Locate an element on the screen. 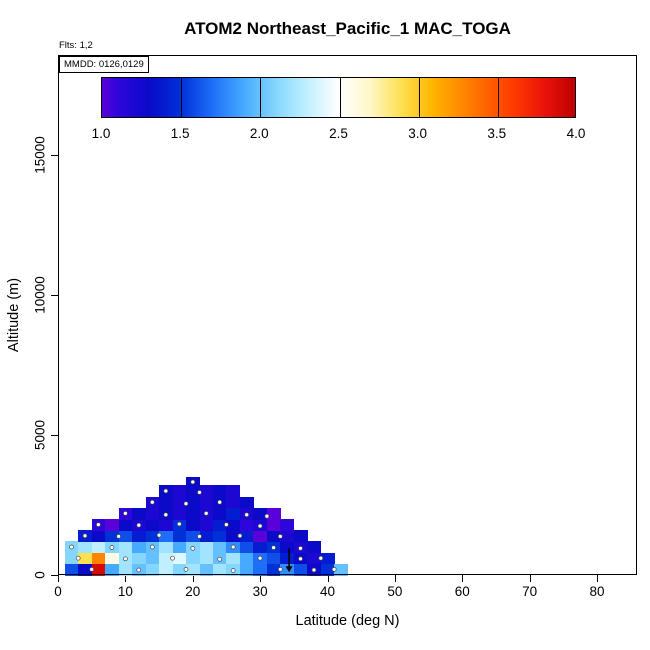 Image resolution: width=650 pixels, height=650 pixels. x-axis-tick-label: 60 is located at coordinates (462, 591).